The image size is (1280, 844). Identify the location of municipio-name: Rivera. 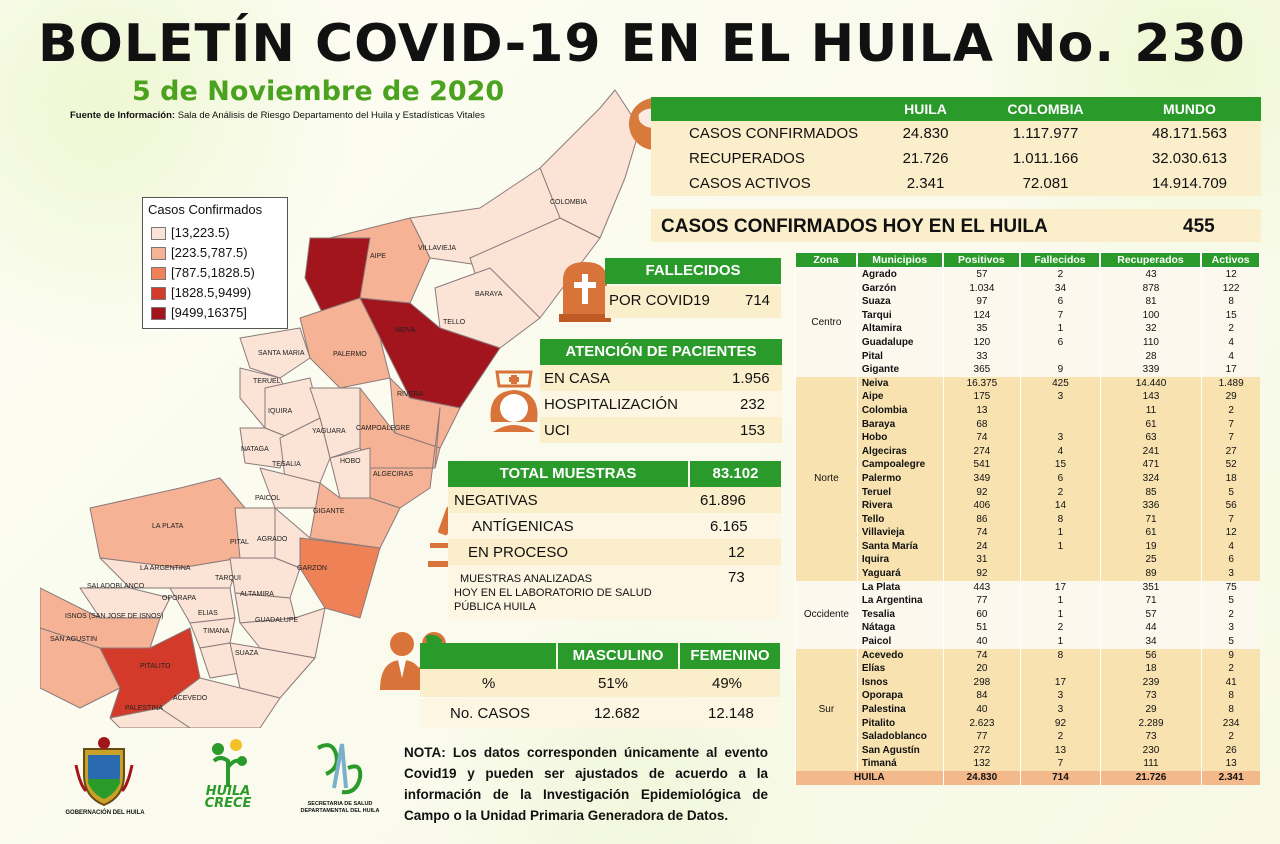
(899, 506).